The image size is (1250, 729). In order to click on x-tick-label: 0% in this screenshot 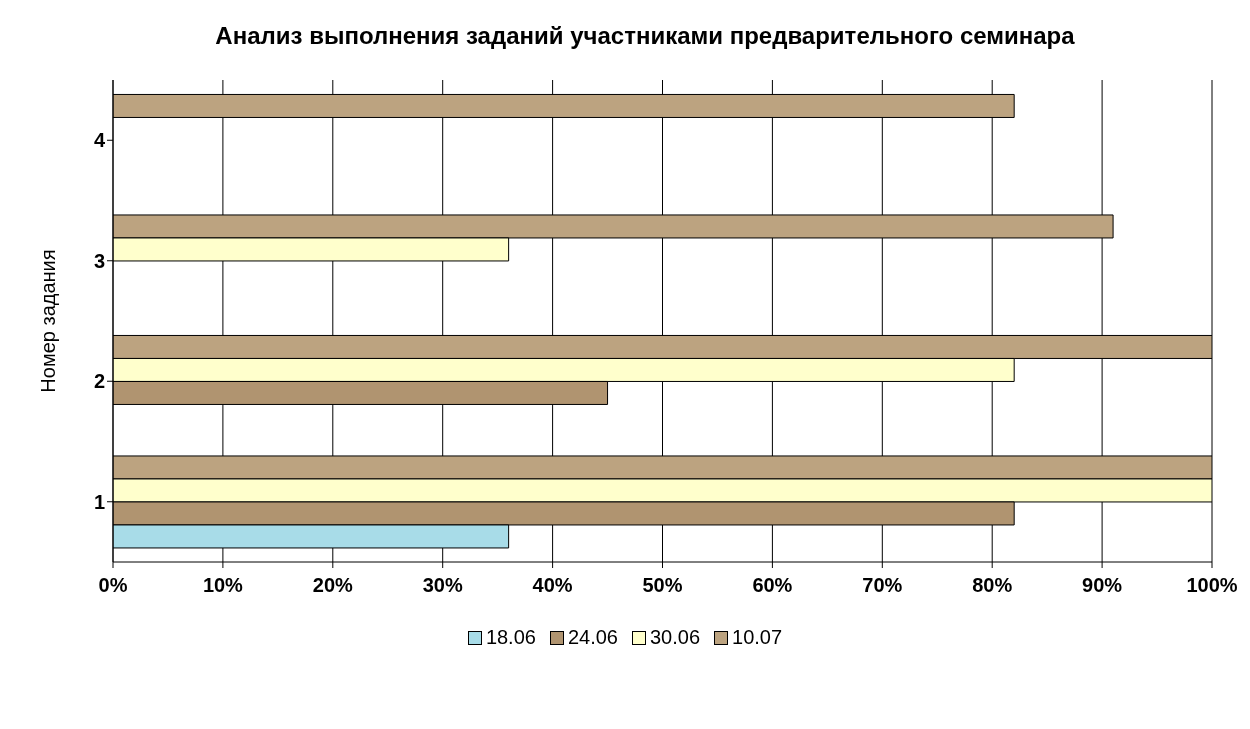, I will do `click(113, 585)`.